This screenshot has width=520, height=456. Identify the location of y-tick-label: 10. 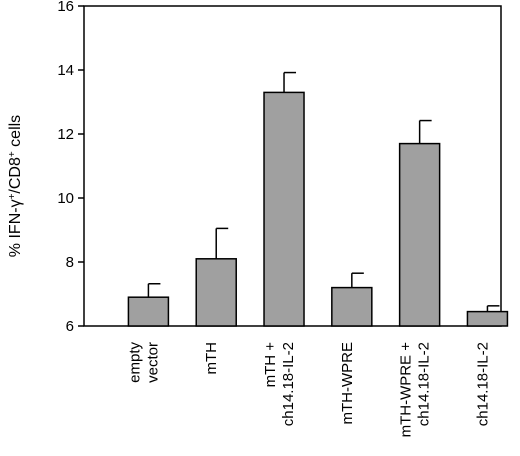
(65, 198).